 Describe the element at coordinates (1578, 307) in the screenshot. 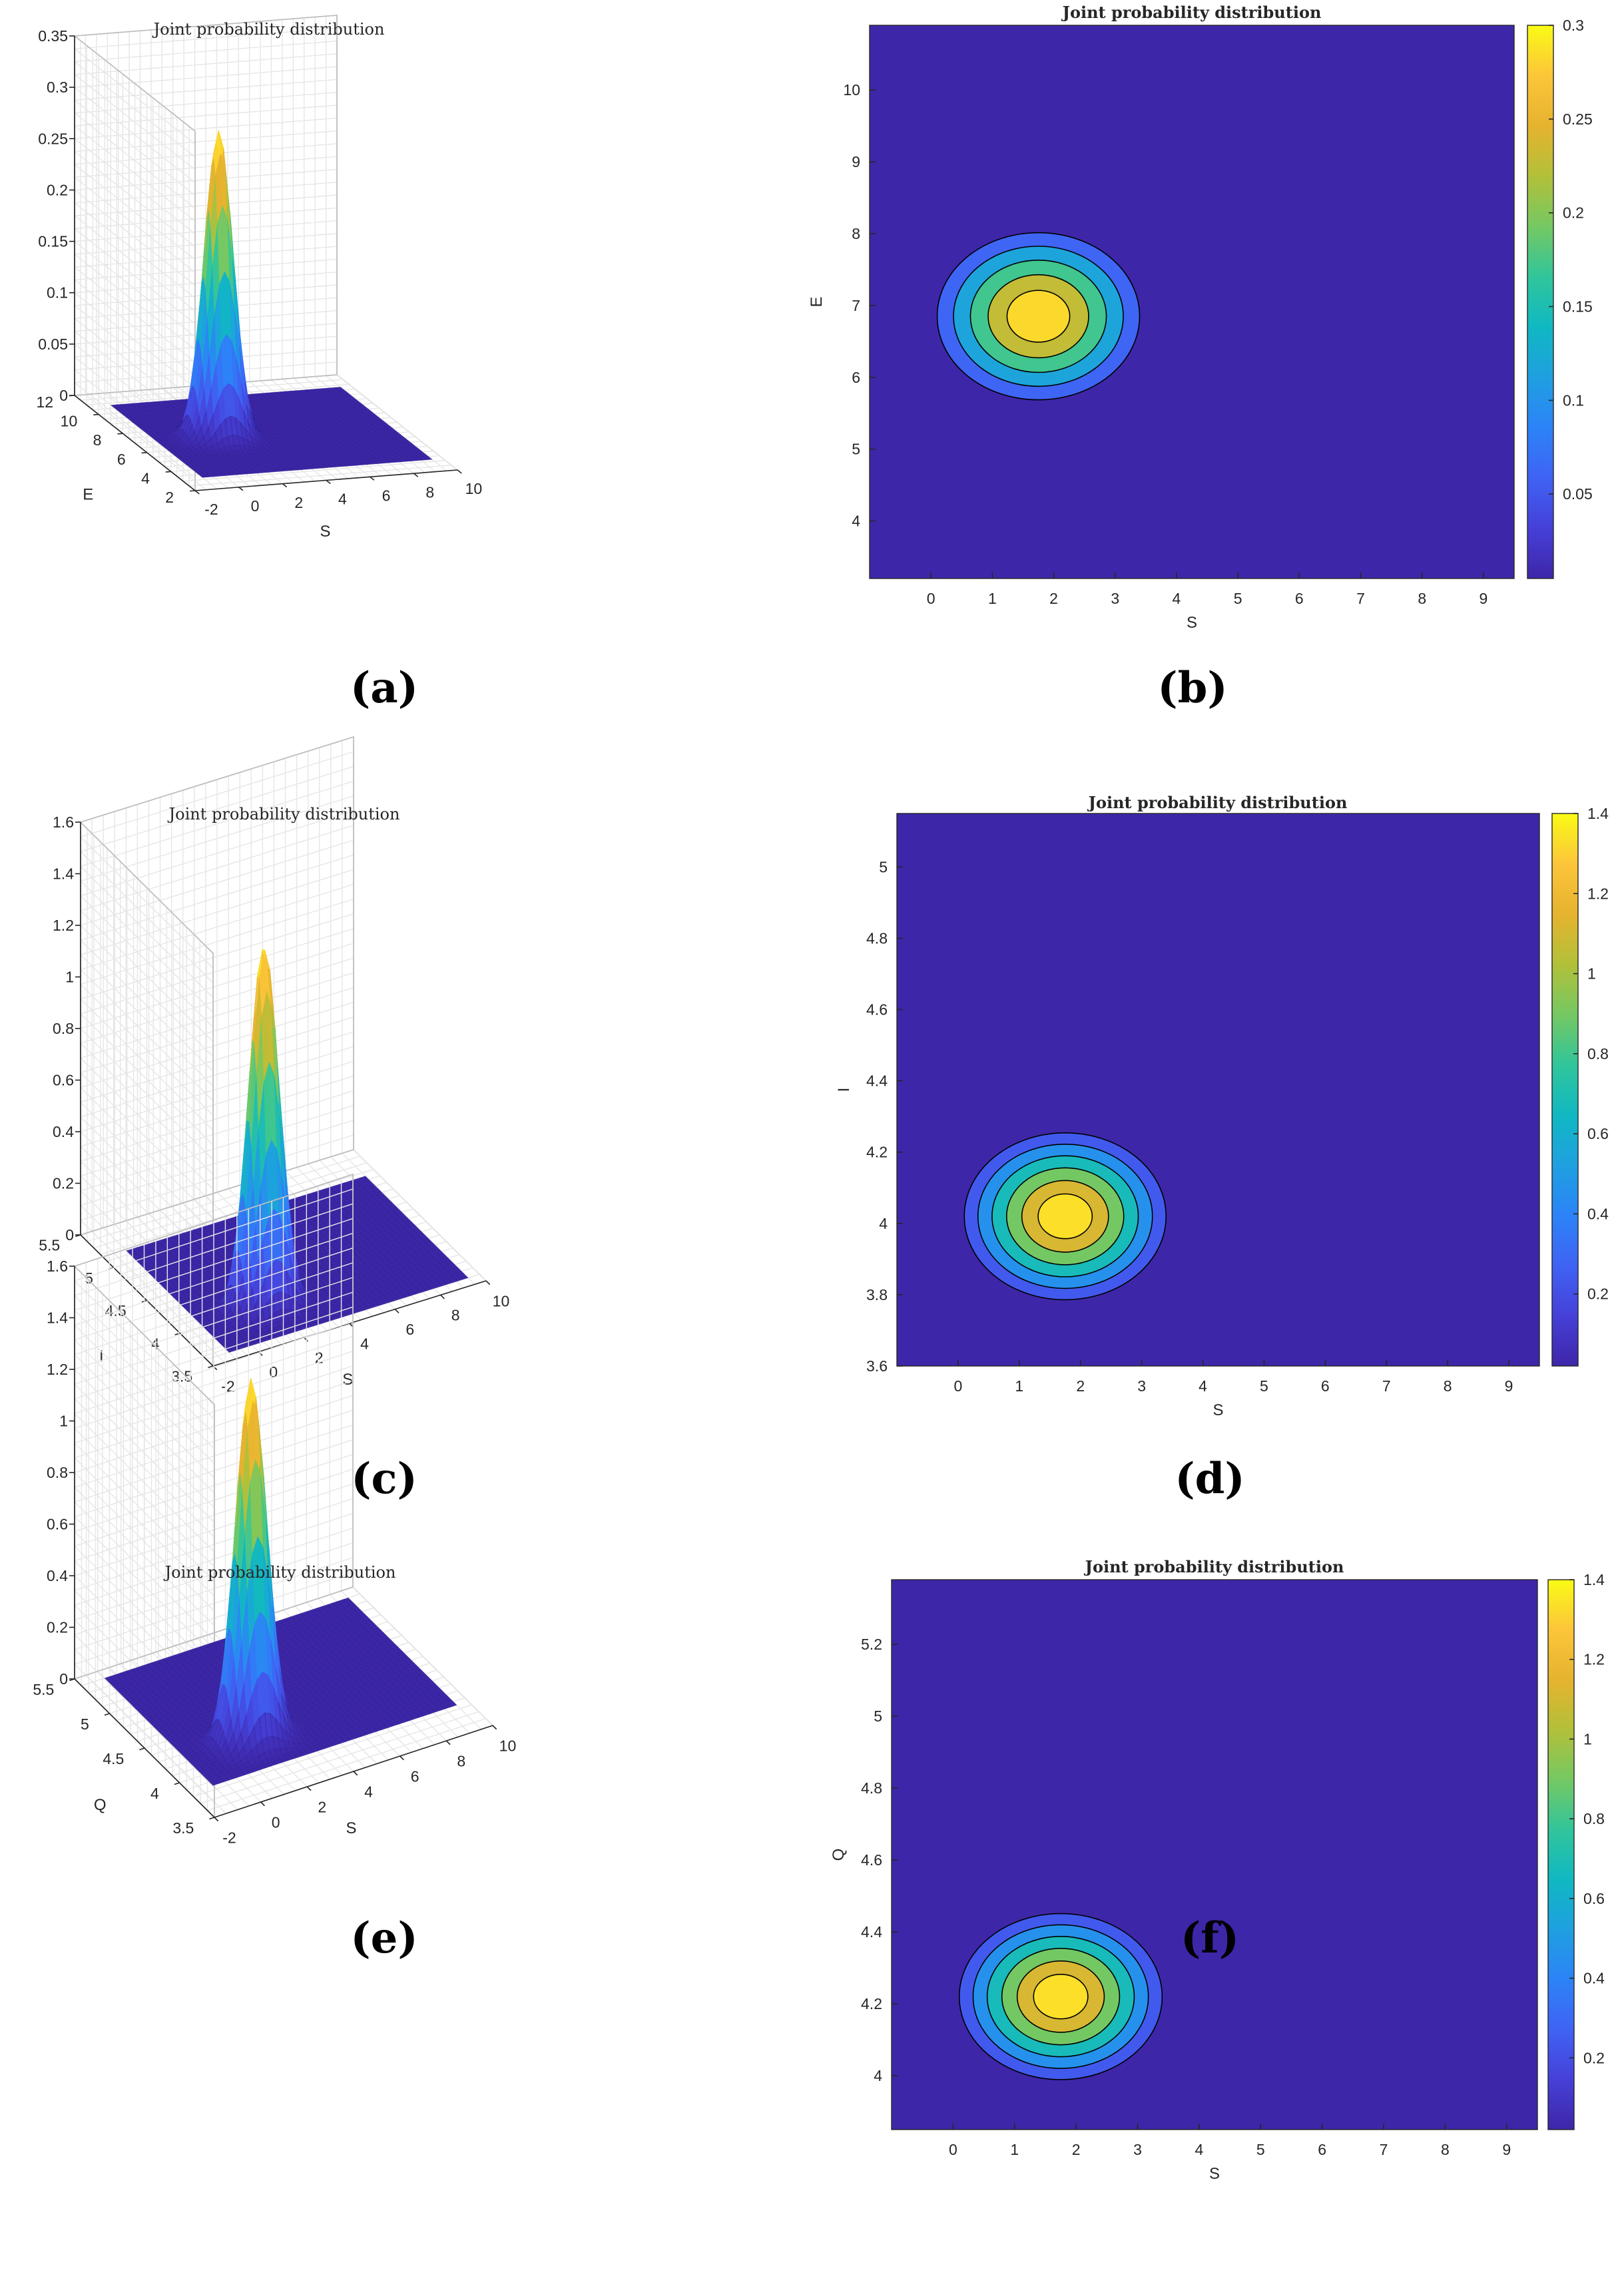

I see `colorbar-tick-label: 0.15` at that location.